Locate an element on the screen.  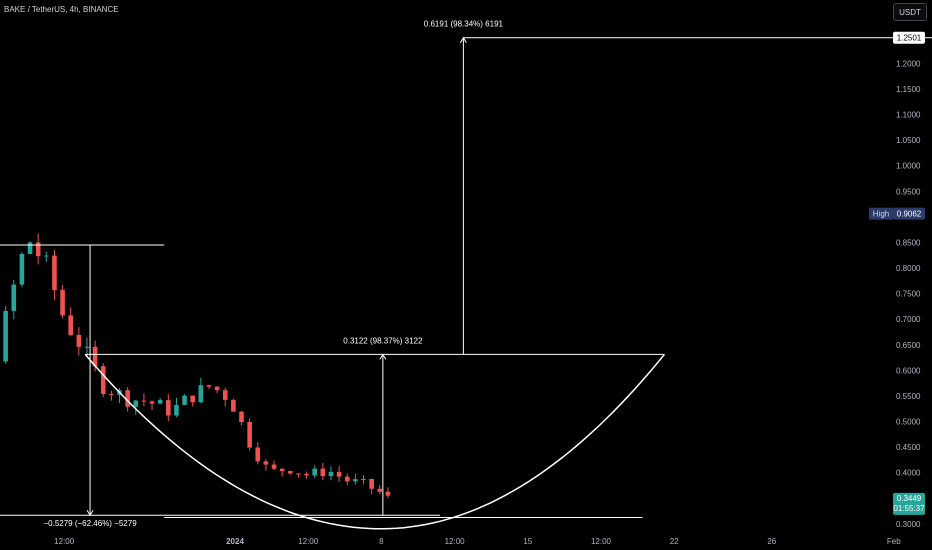
y-tick-label: 0.4500 is located at coordinates (908, 447).